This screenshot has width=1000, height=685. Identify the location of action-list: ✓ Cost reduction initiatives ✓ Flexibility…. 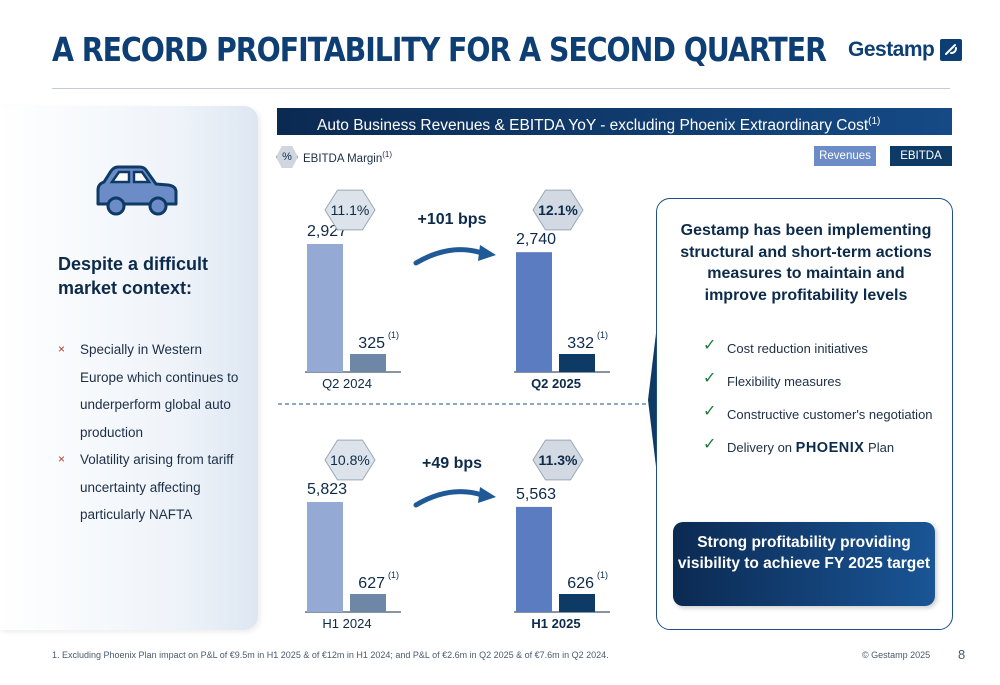
(818, 405).